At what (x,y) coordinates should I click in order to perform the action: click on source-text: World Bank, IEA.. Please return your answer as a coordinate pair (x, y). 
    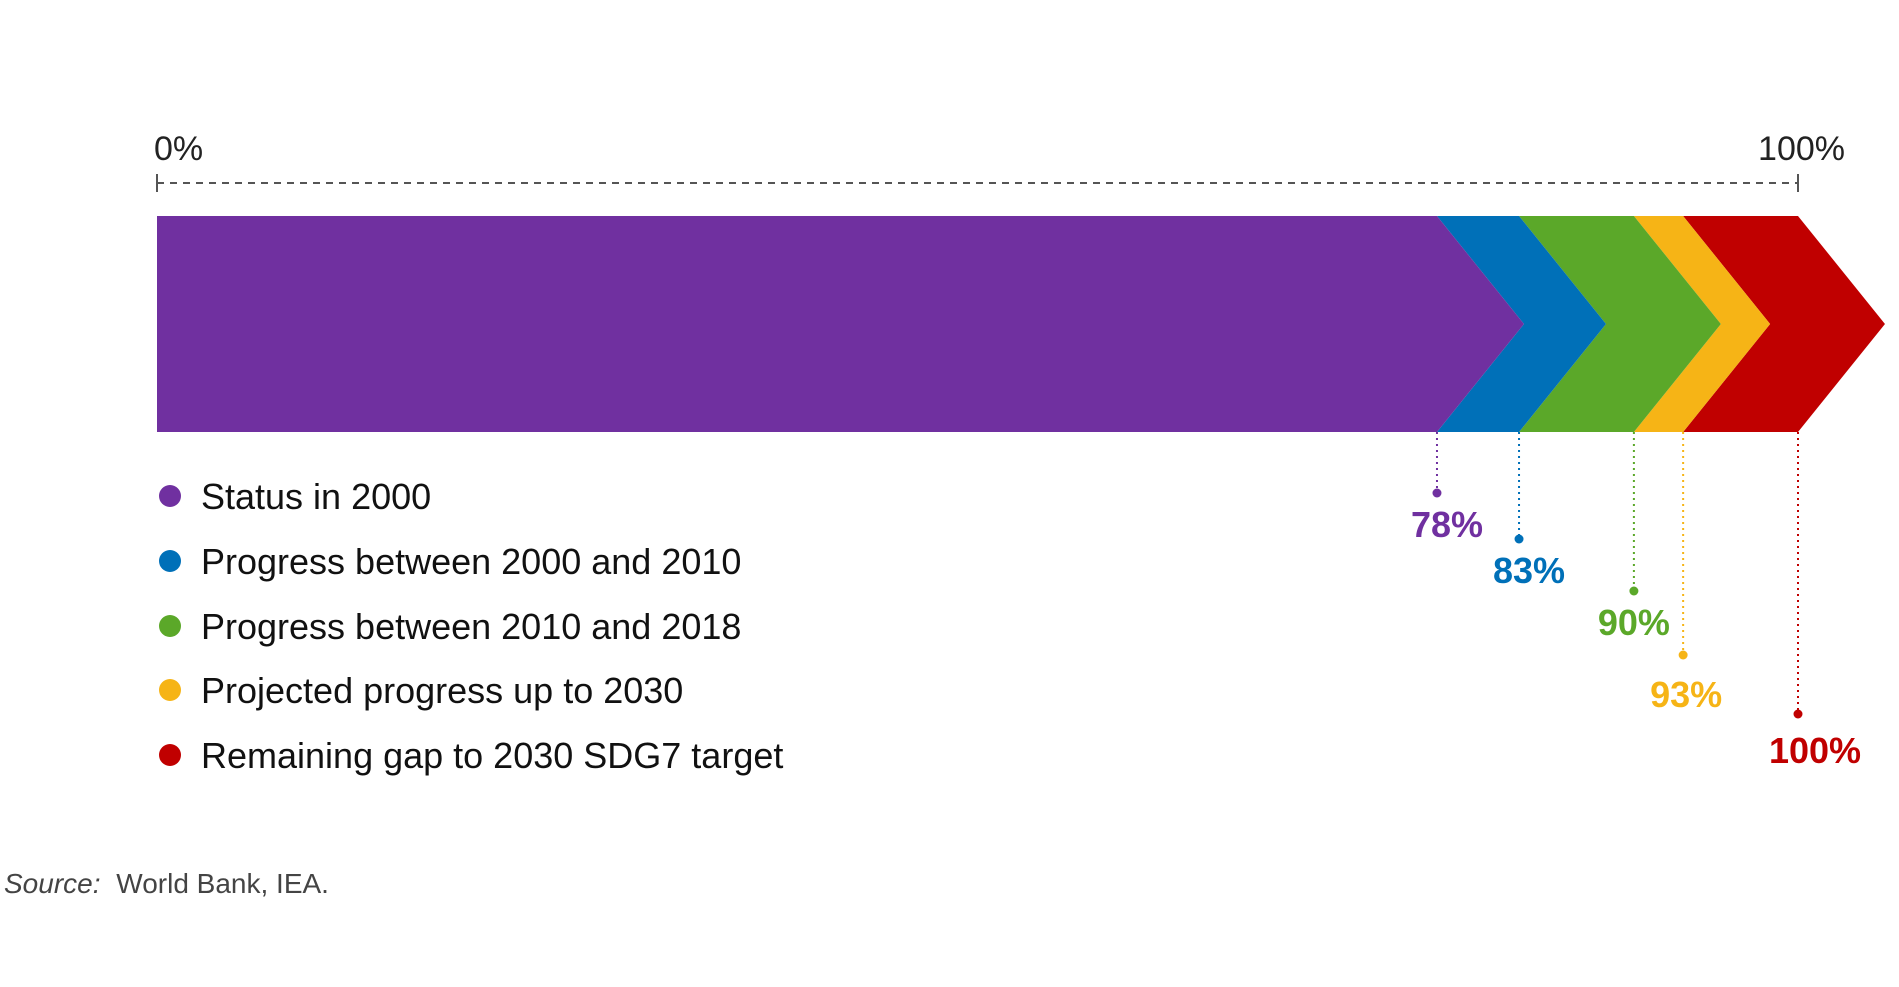
    Looking at the image, I should click on (222, 883).